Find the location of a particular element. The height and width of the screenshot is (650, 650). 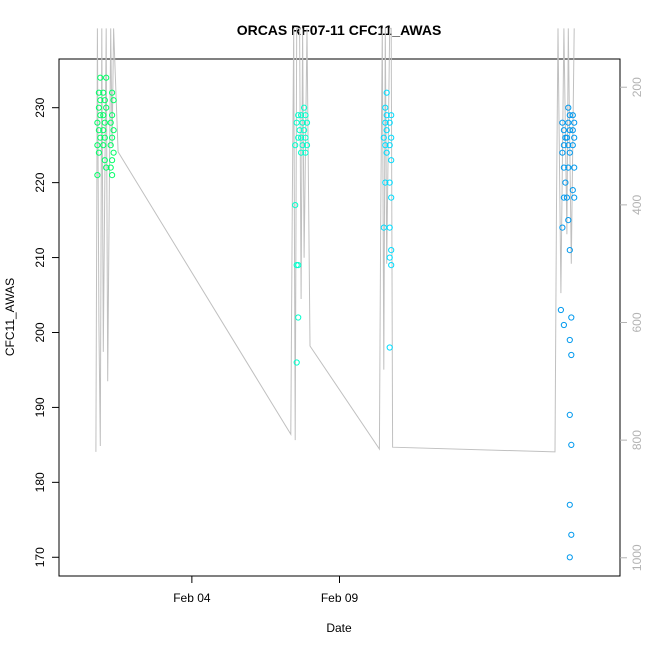

x-axis: Feb 04 Feb 09 is located at coordinates (266, 590).